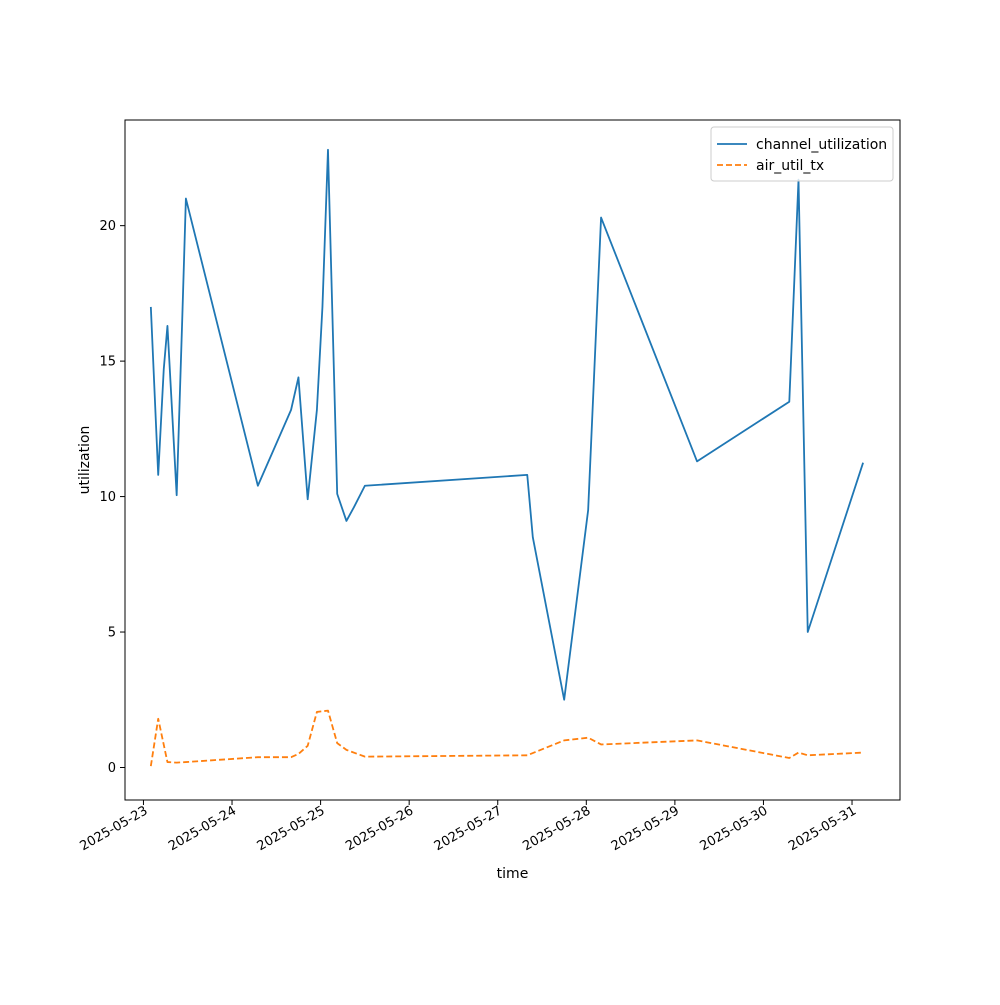 This screenshot has height=1005, width=1000. I want to click on y-axis-title: utilization, so click(85, 460).